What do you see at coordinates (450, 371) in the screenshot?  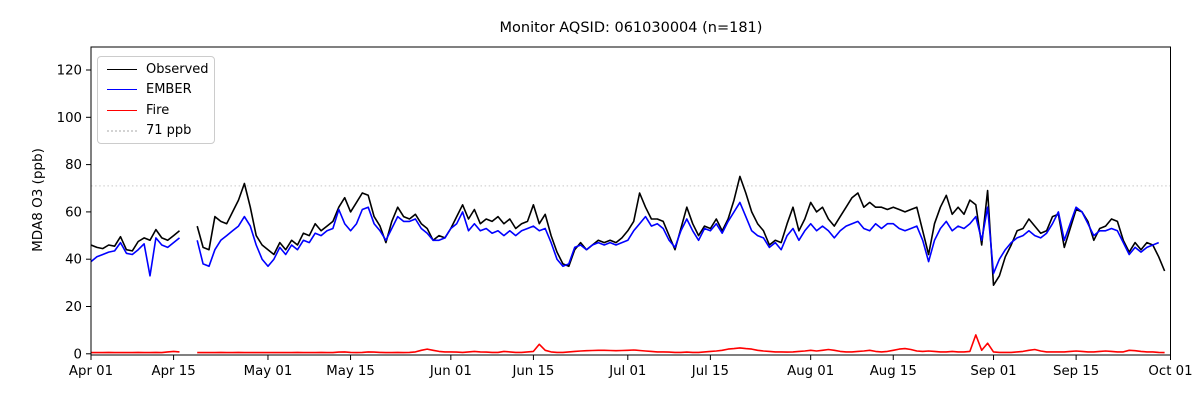 I see `x-tick-label: Jun 01` at bounding box center [450, 371].